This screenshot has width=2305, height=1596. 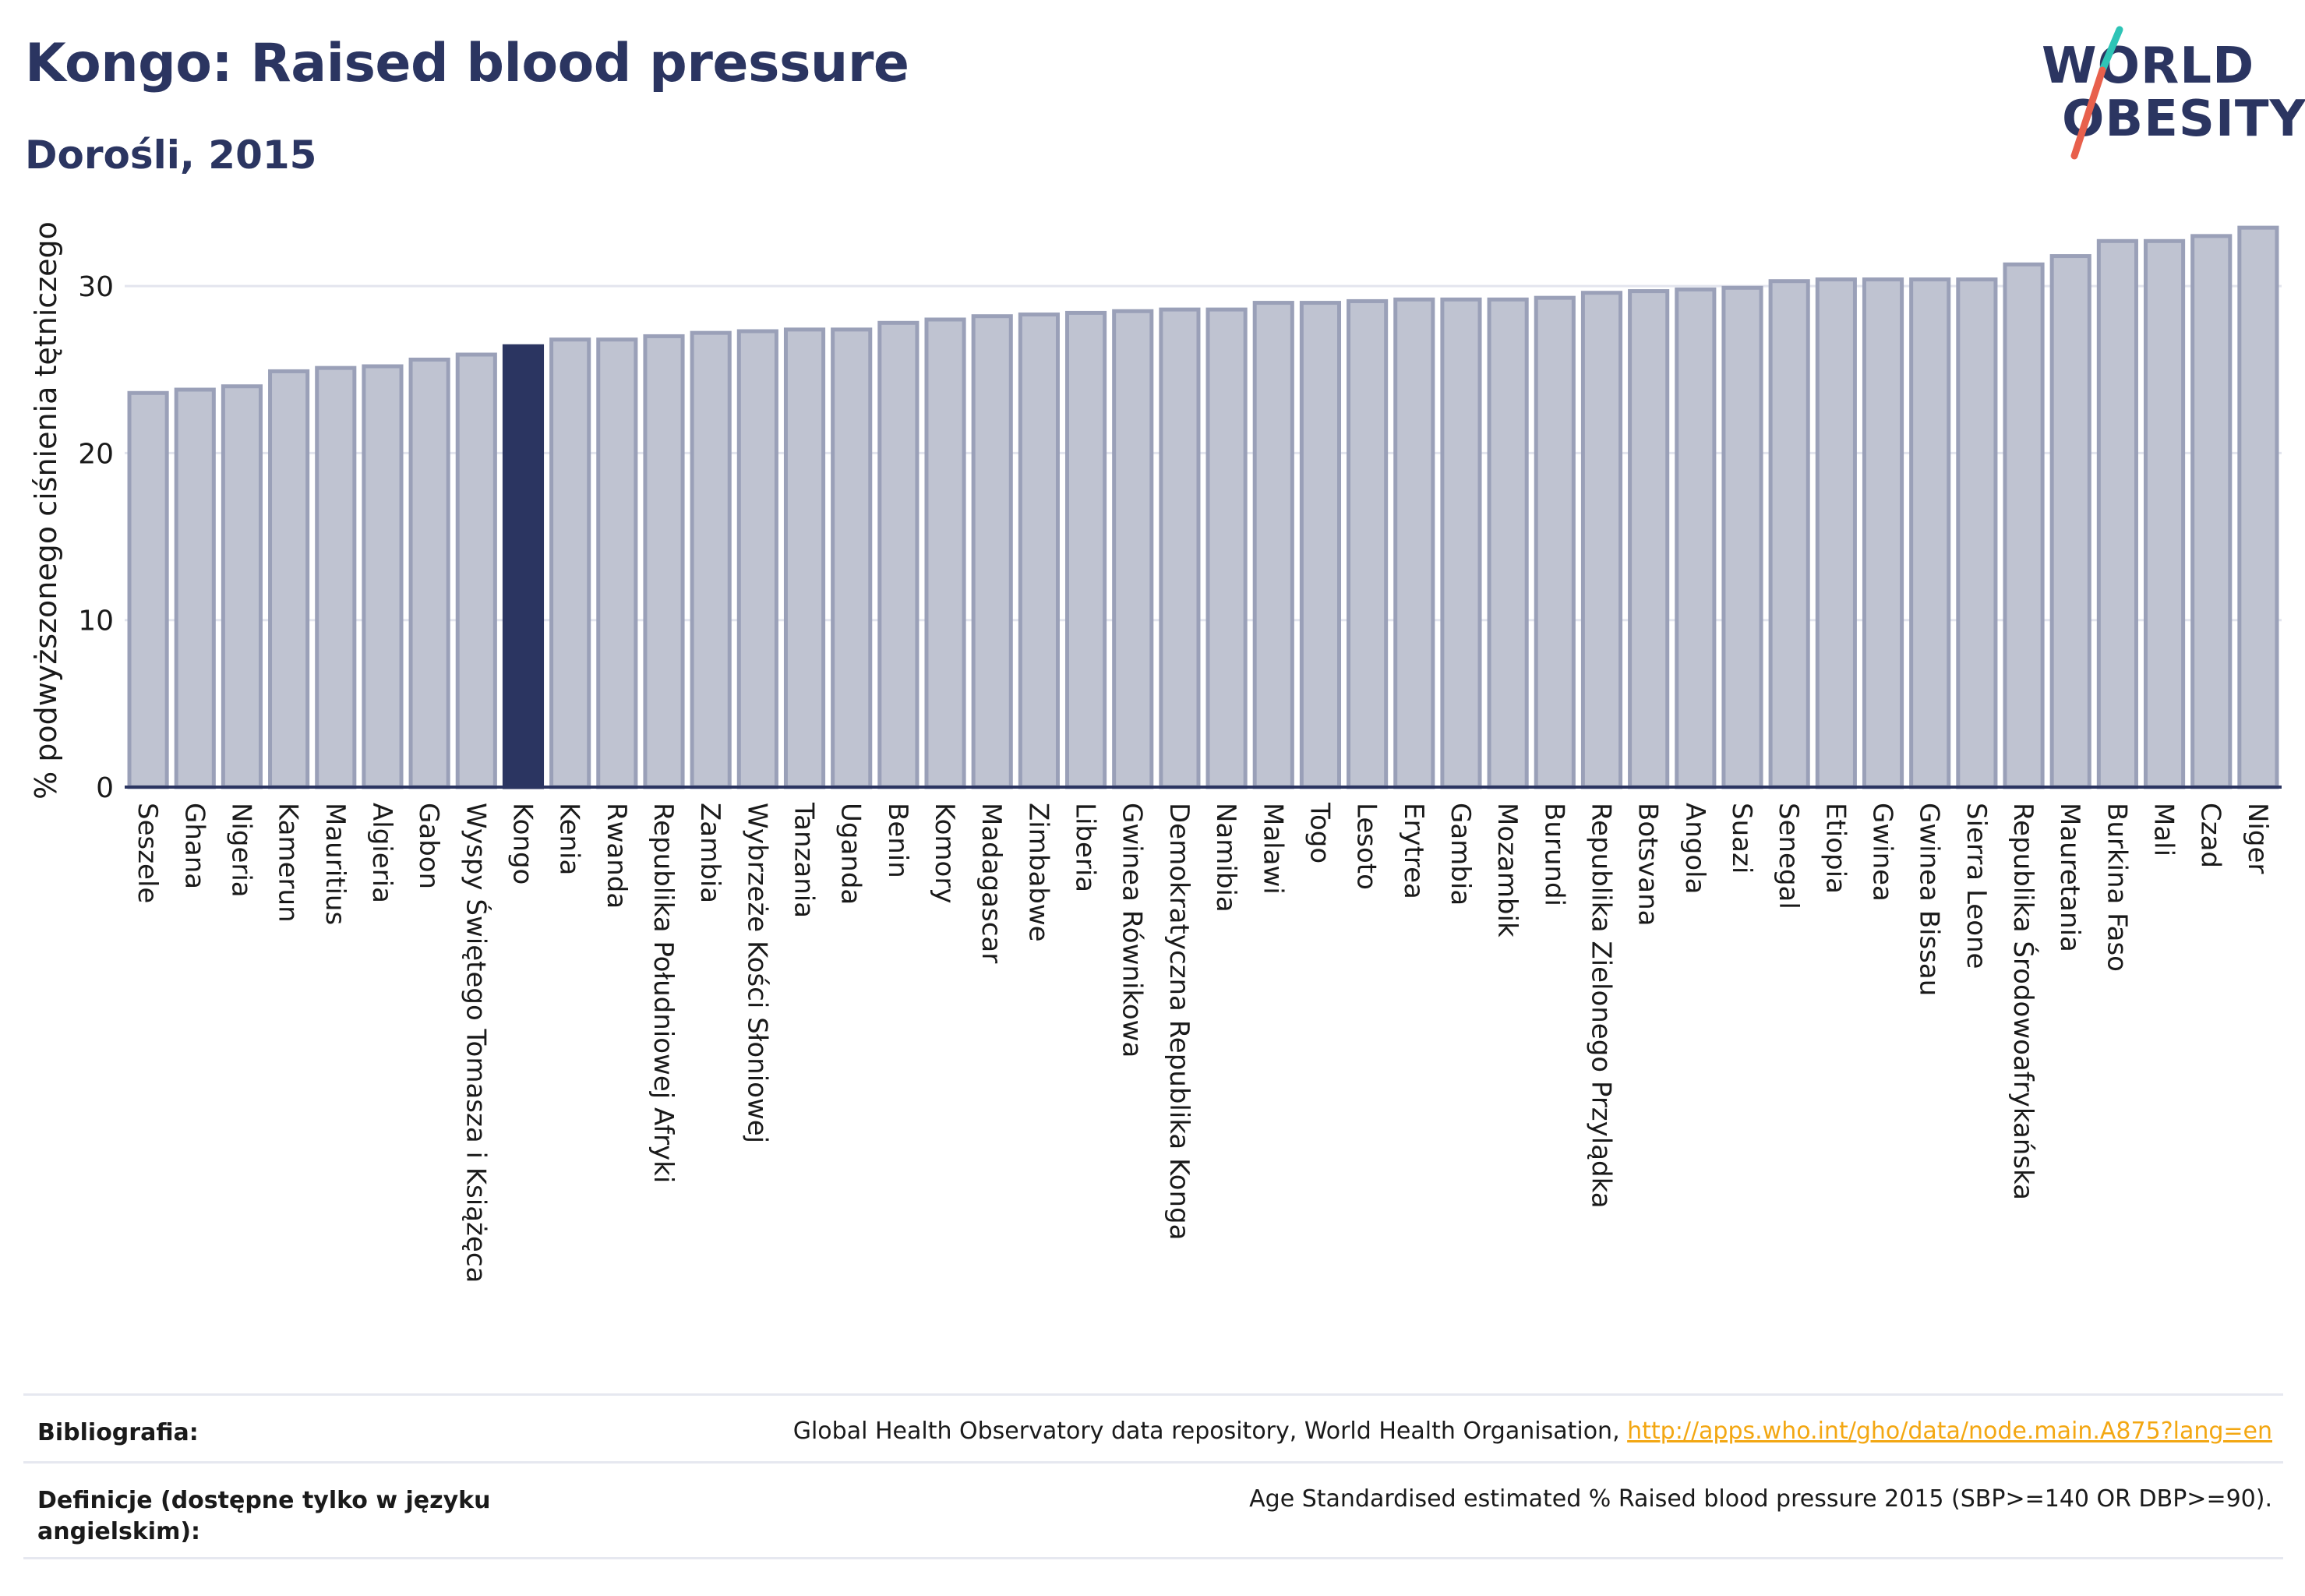 What do you see at coordinates (467, 63) in the screenshot?
I see `chart-title: Kongo: Raised blood pressure` at bounding box center [467, 63].